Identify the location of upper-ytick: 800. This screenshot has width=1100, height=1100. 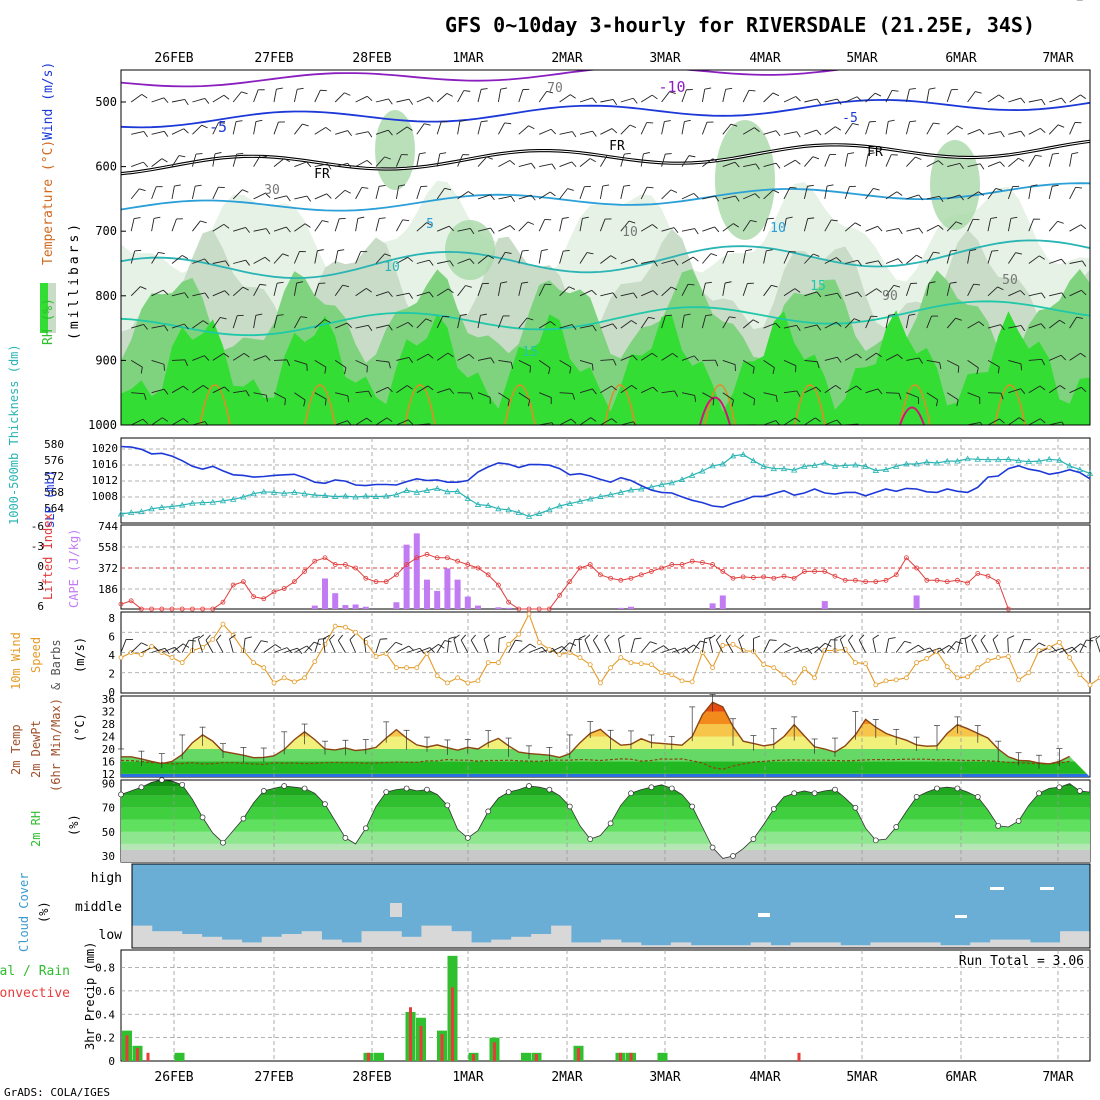
(106, 296).